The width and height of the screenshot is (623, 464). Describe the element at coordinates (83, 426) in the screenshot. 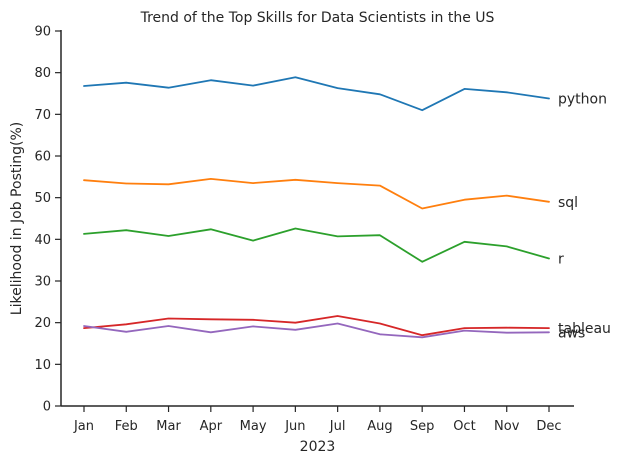

I see `x-tick-label: Jan` at that location.